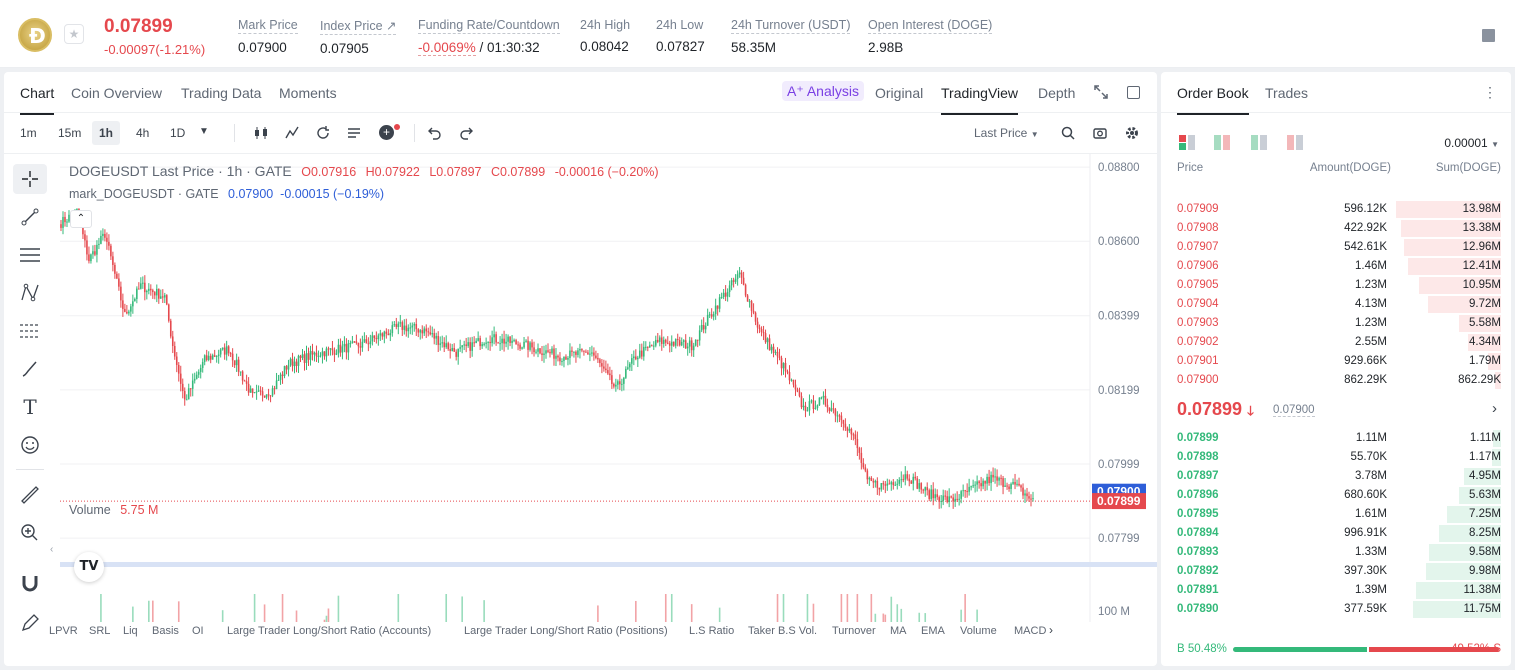 The image size is (1515, 670). Describe the element at coordinates (354, 133) in the screenshot. I see `templates-icon` at that location.